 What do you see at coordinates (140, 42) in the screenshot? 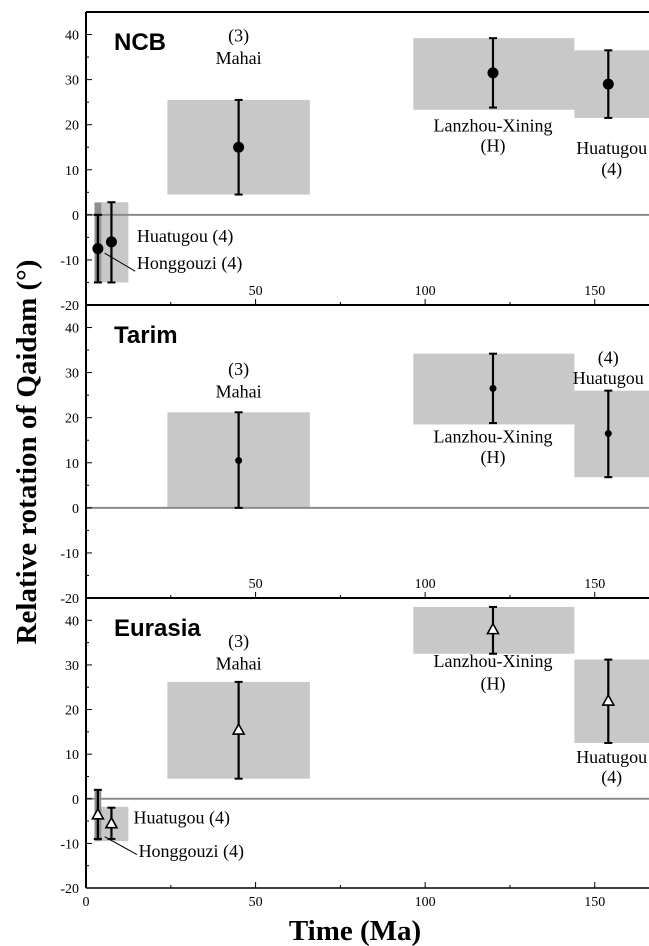
I see `panel-title: NCB` at bounding box center [140, 42].